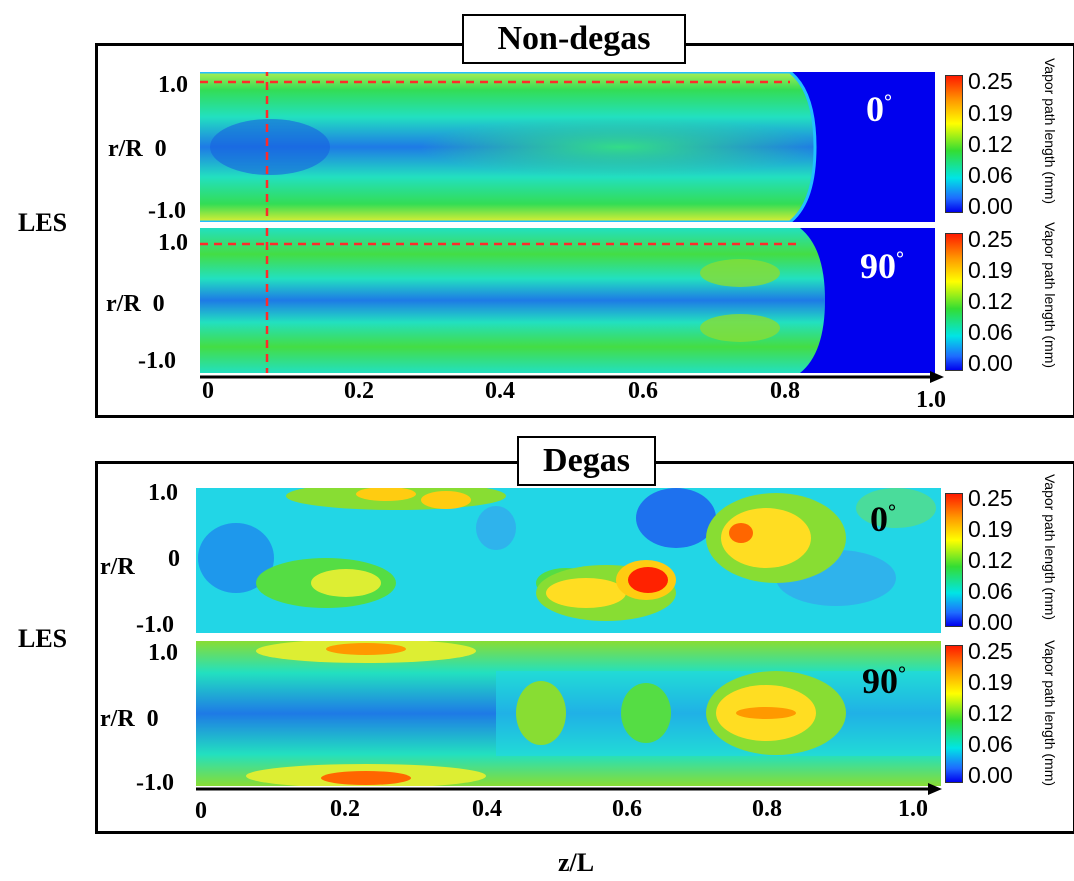 This screenshot has height=881, width=1074. I want to click on bottom-xtick-3: 0.6, so click(627, 809).